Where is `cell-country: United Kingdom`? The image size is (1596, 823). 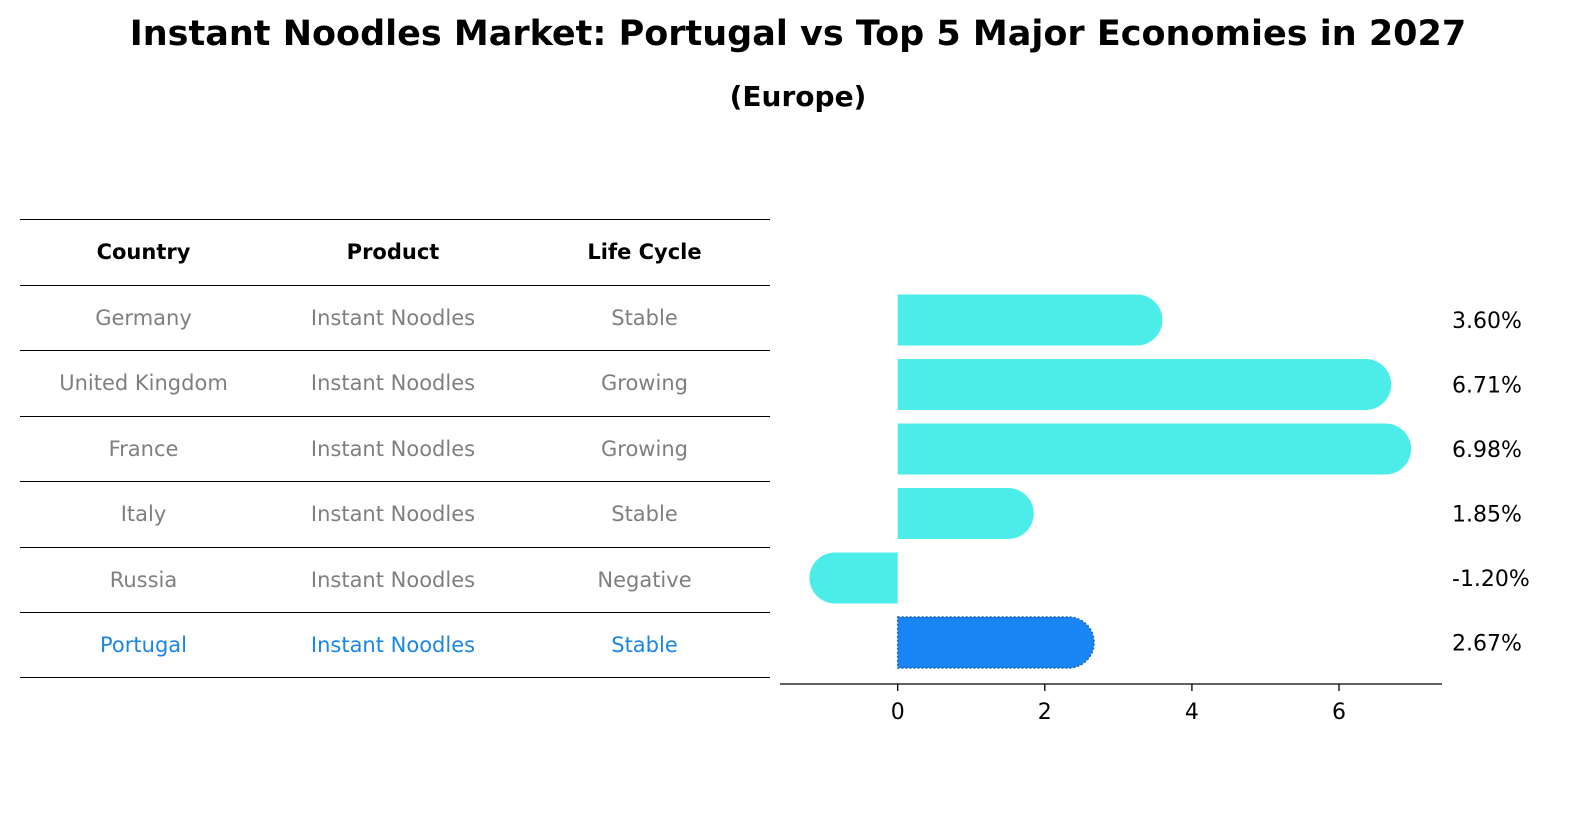
cell-country: United Kingdom is located at coordinates (143, 383).